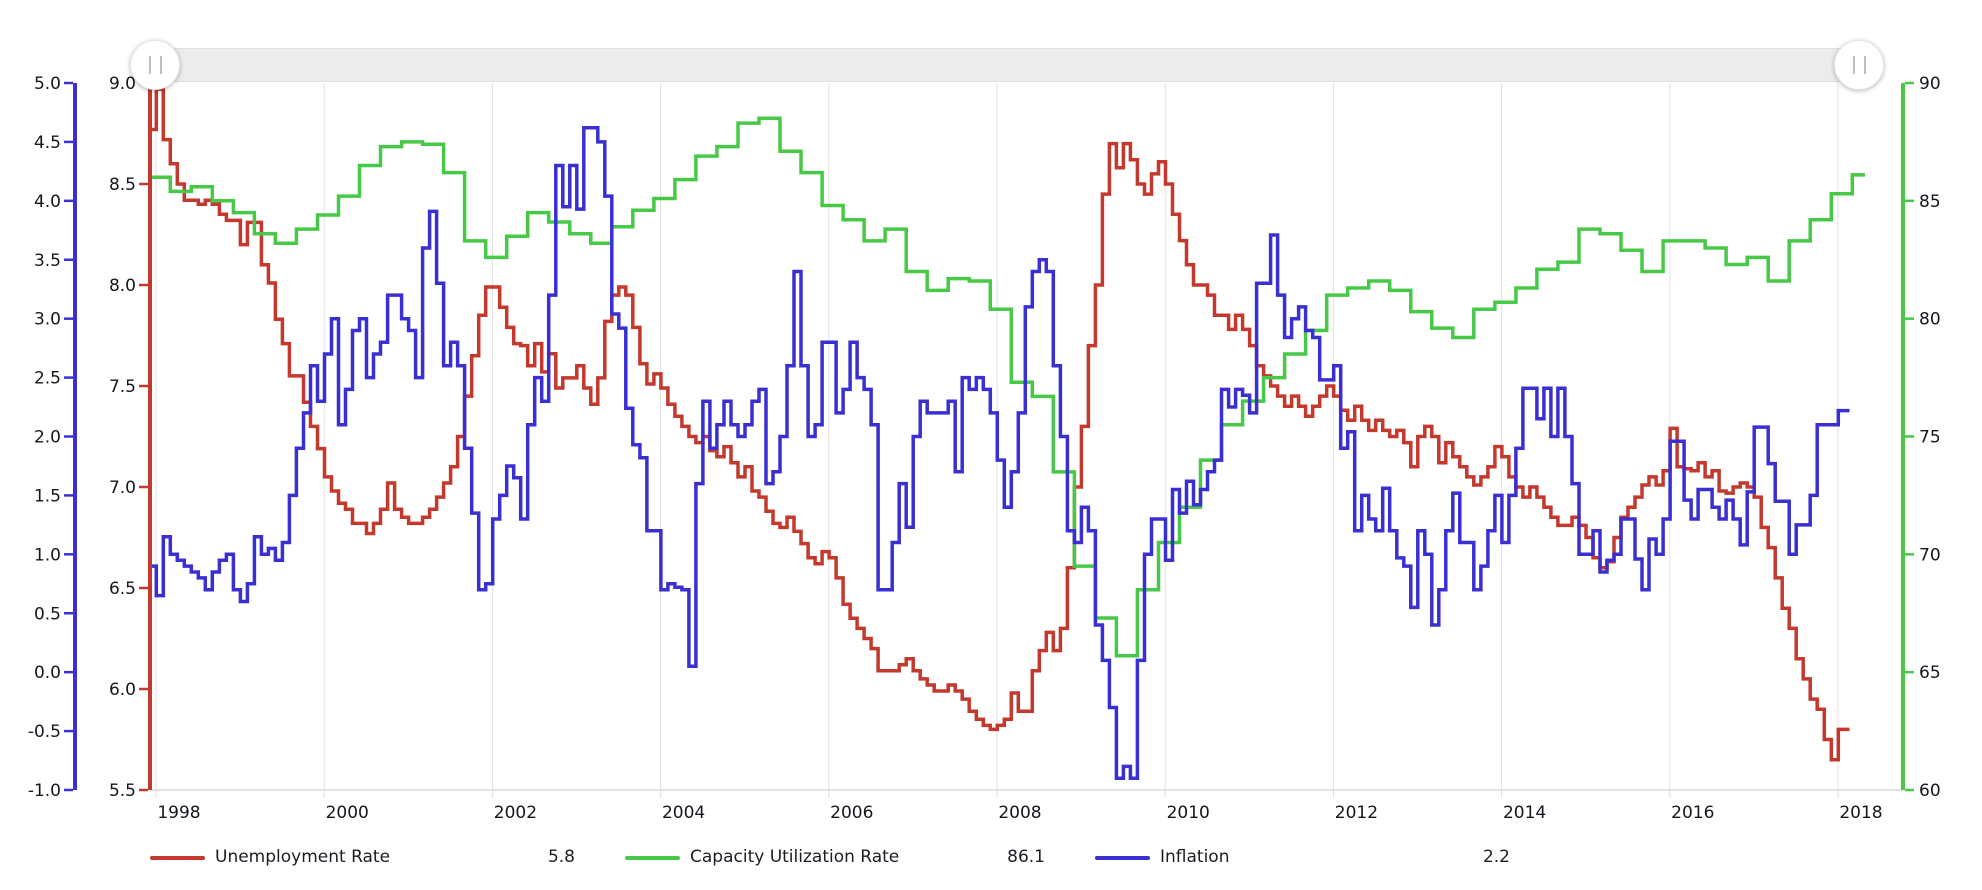 The height and width of the screenshot is (890, 1982). Describe the element at coordinates (47, 320) in the screenshot. I see `y-tick-label: 3.0` at that location.